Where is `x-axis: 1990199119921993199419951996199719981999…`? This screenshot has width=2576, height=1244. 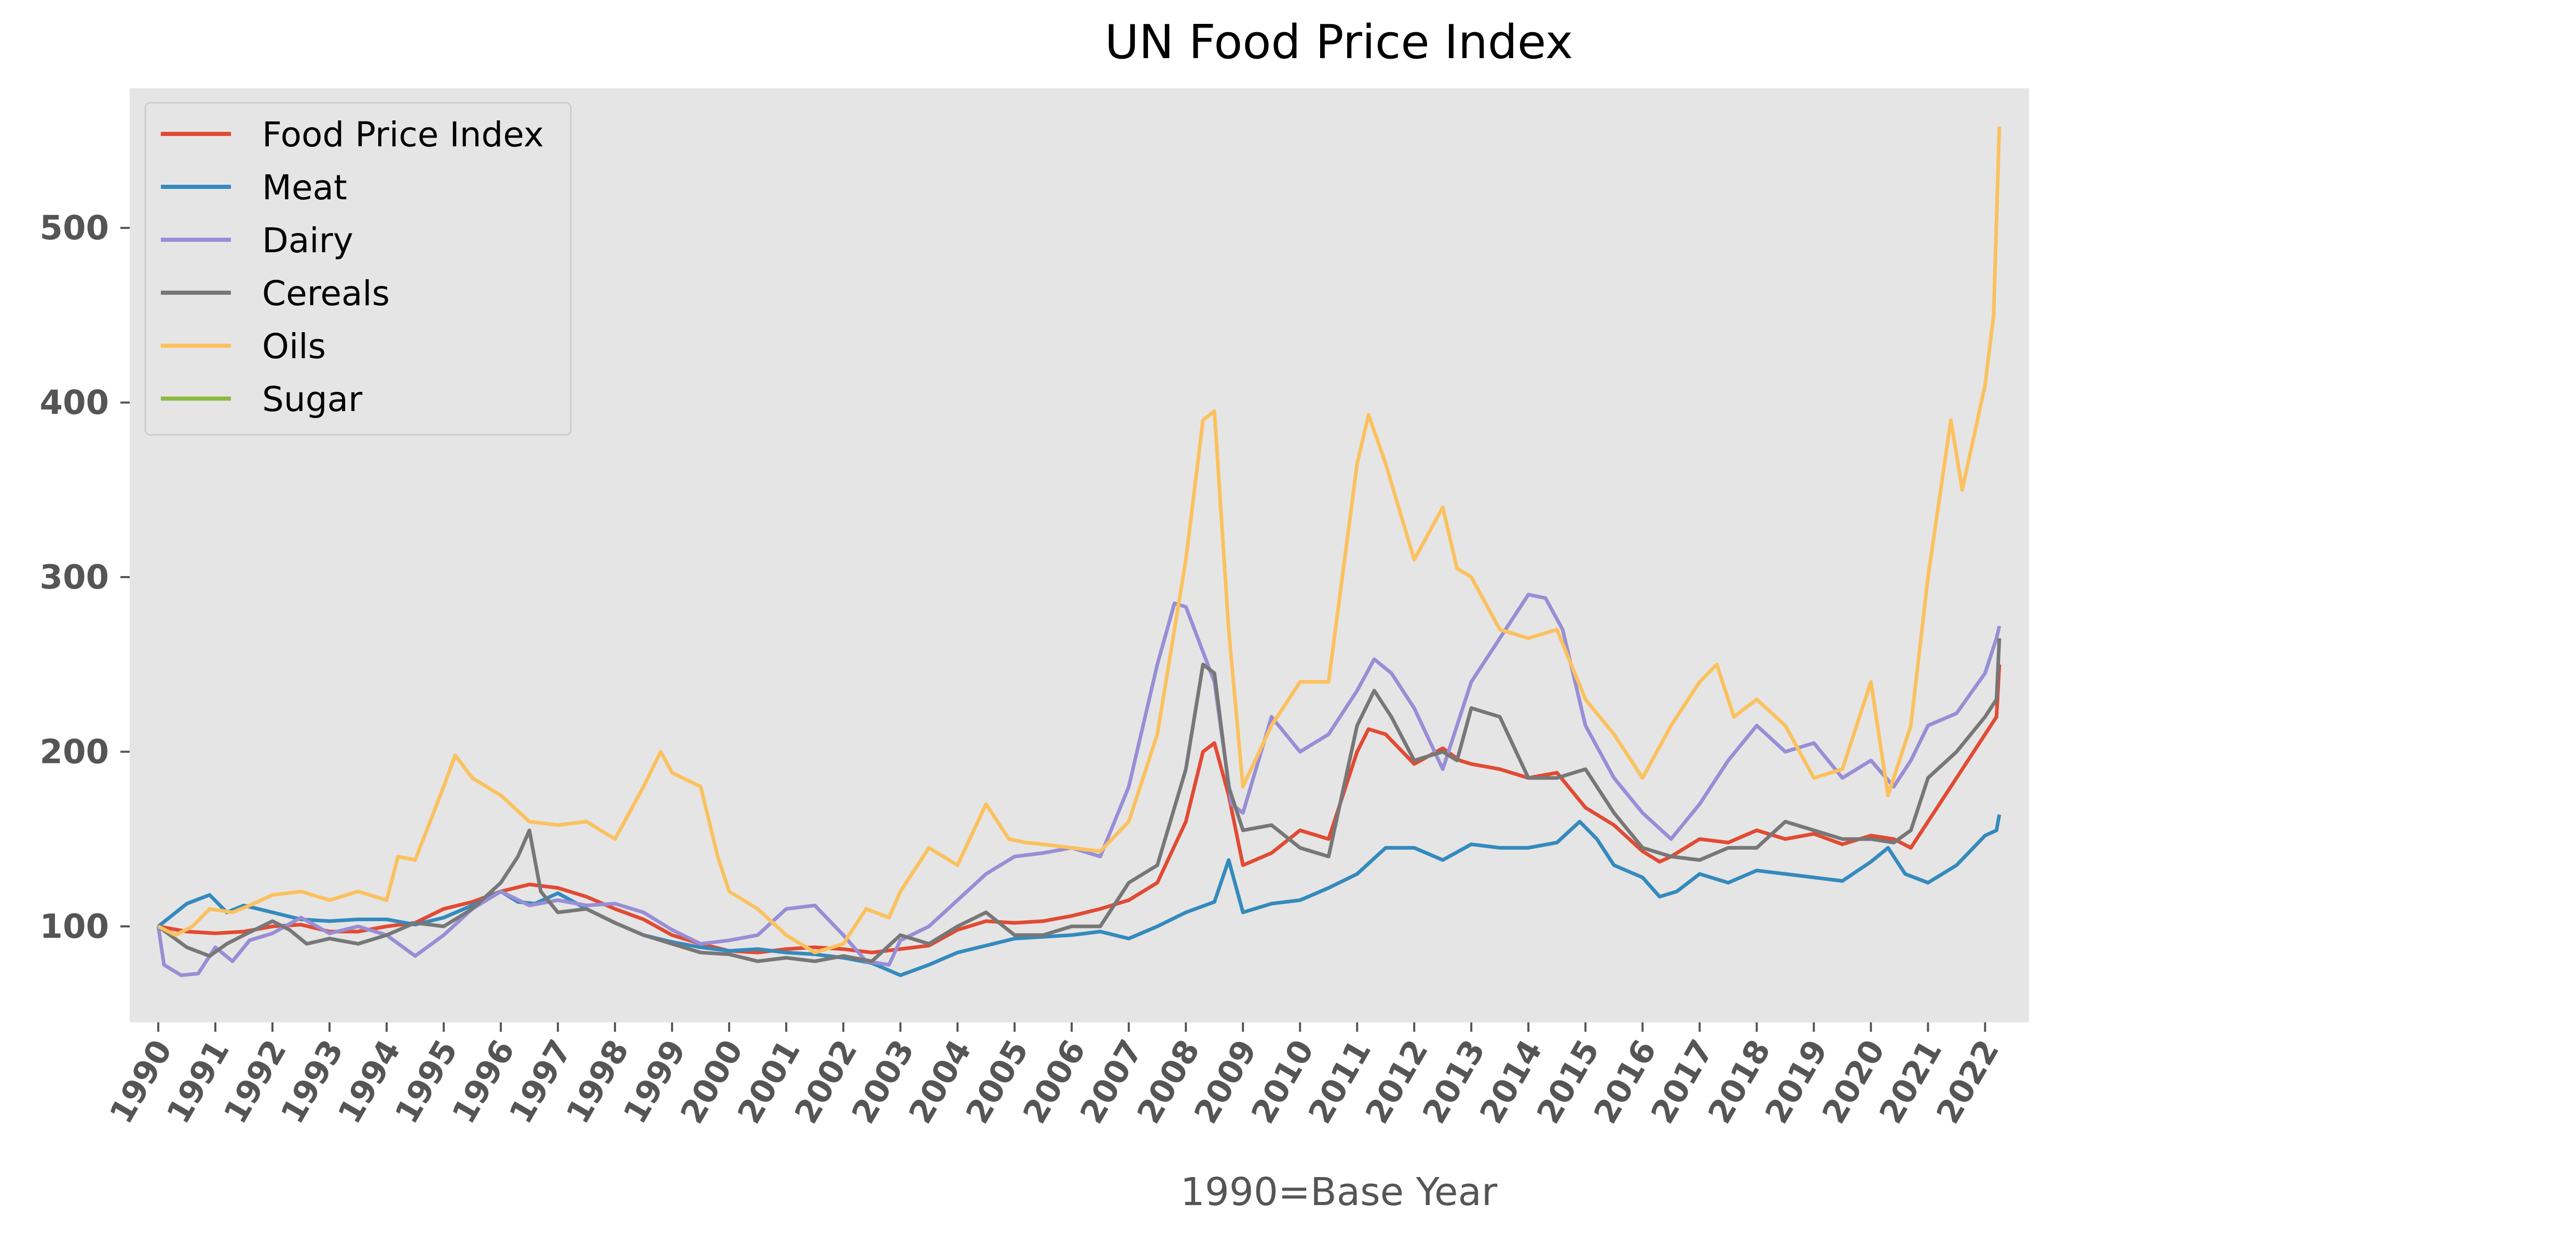 x-axis: 1990199119921993199419951996199719981999… is located at coordinates (1054, 1076).